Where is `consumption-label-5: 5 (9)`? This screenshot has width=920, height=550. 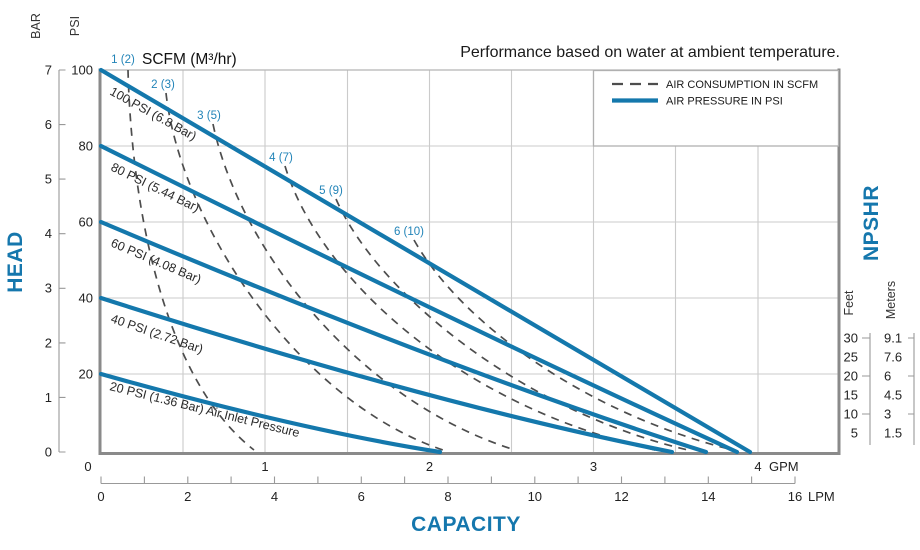 consumption-label-5: 5 (9) is located at coordinates (331, 191).